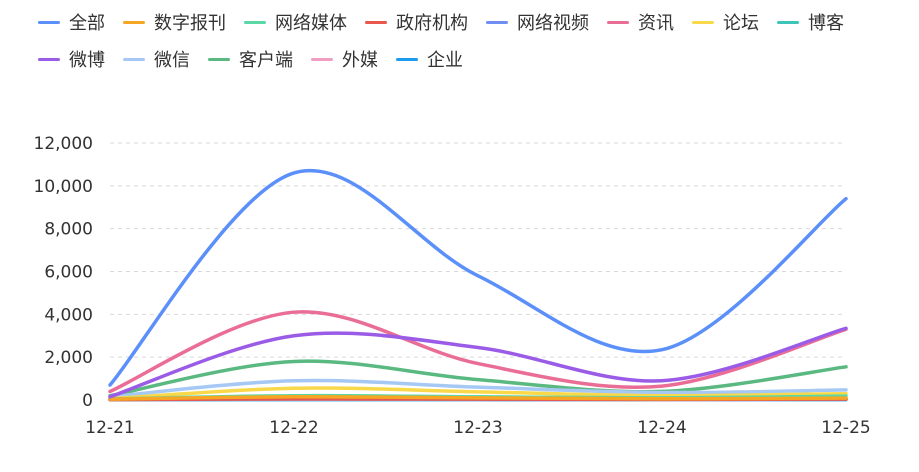  I want to click on legend-item: 客户端, so click(250, 59).